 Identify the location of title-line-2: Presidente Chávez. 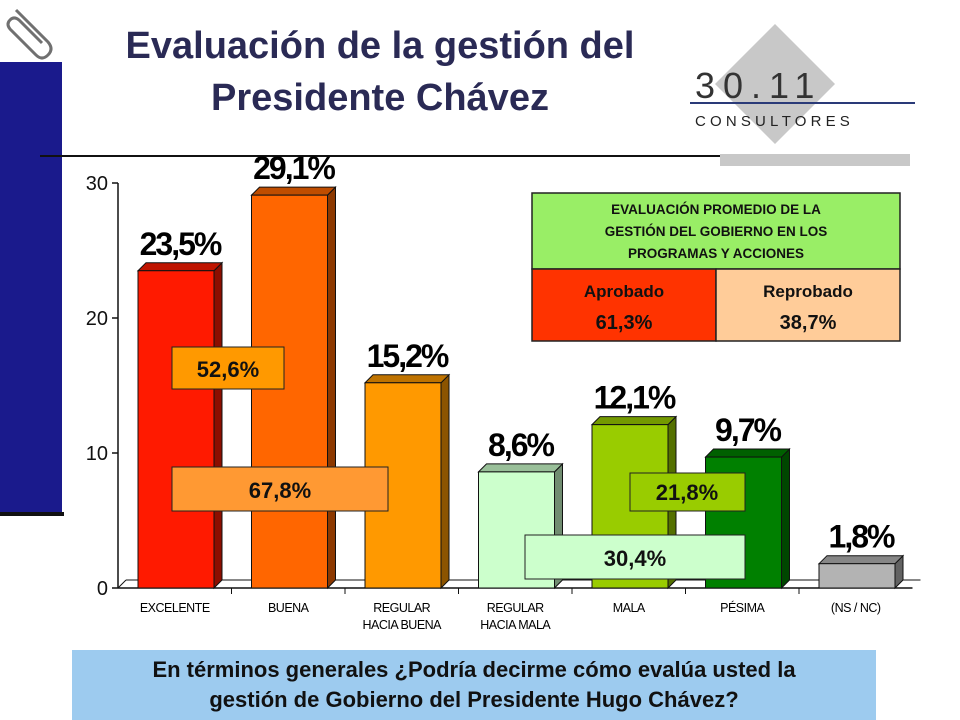
(380, 98).